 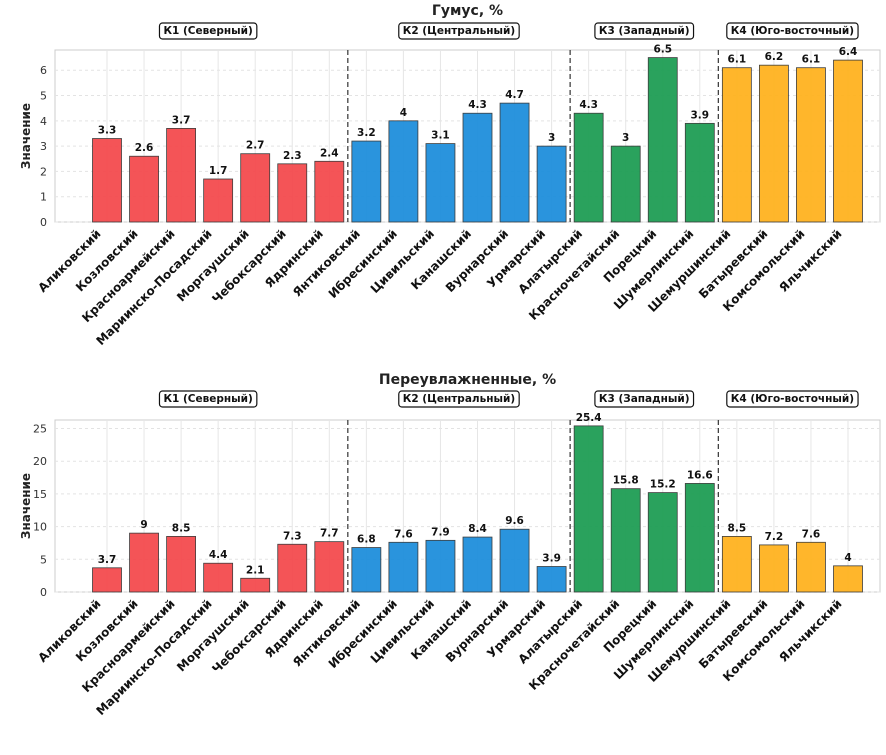 What do you see at coordinates (218, 555) in the screenshot?
I see `bar-value-label: 4.4` at bounding box center [218, 555].